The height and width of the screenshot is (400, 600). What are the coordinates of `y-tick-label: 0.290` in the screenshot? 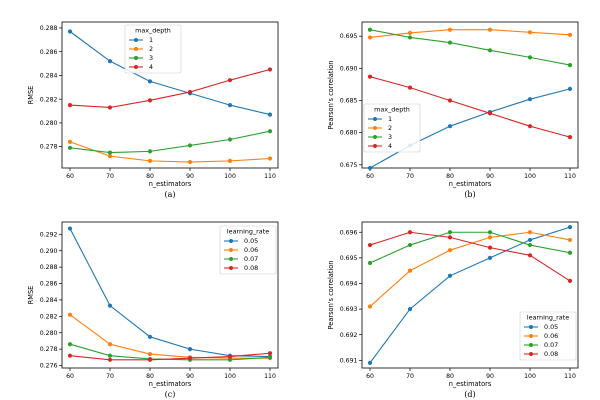 It's located at (49, 251).